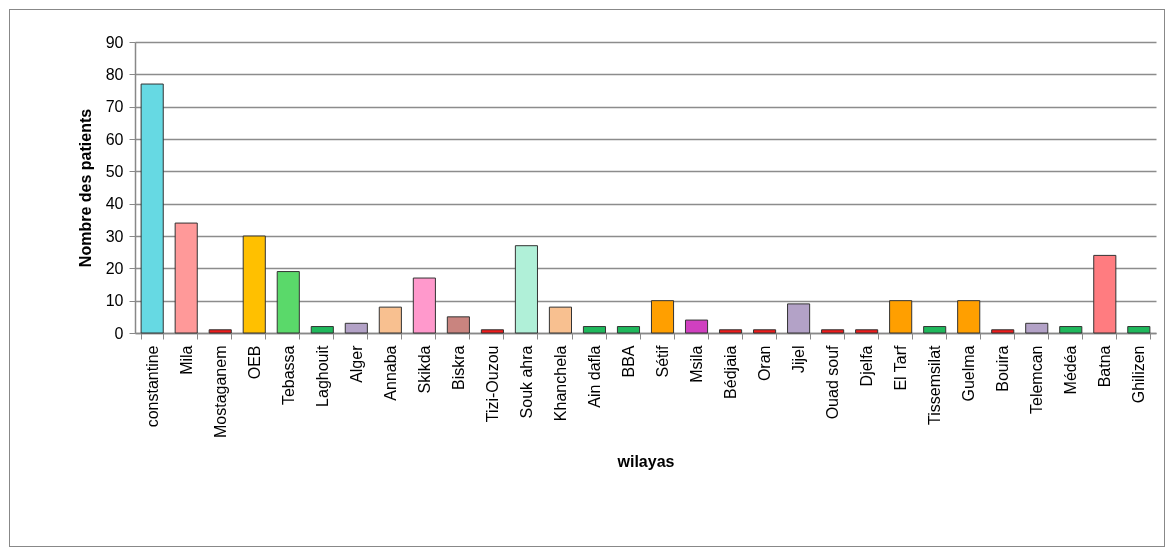  What do you see at coordinates (1003, 368) in the screenshot?
I see `x-tick-label: Bouira` at bounding box center [1003, 368].